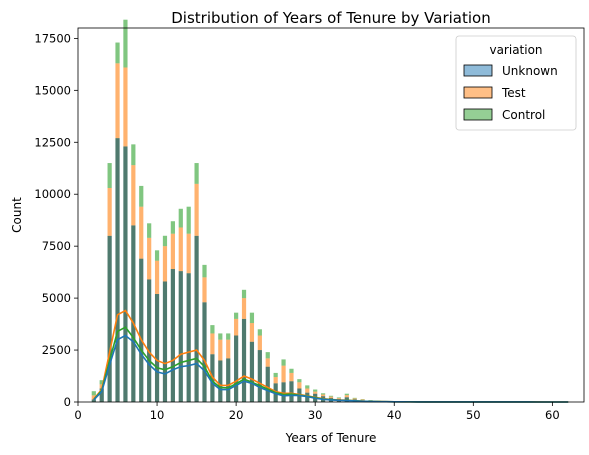 This screenshot has height=455, width=589. Describe the element at coordinates (52, 38) in the screenshot. I see `y-tick-label: 17500` at that location.